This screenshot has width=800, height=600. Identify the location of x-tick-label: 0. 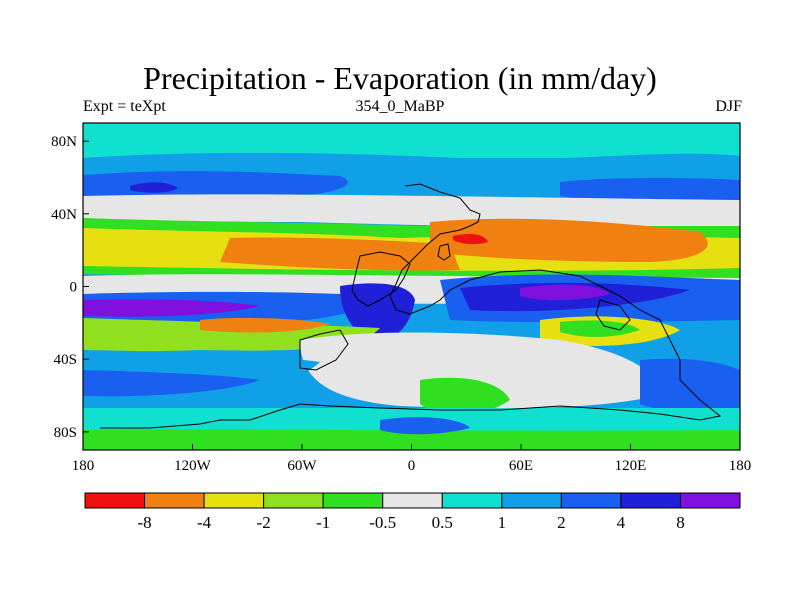
(412, 466).